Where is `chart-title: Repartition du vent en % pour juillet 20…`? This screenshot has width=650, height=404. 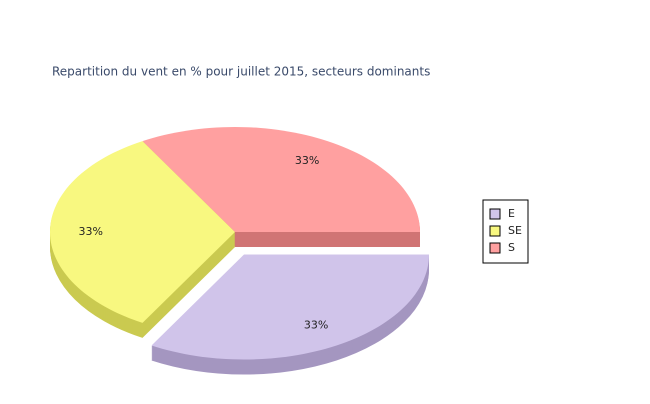 chart-title: Repartition du vent en % pour juillet 20… is located at coordinates (241, 72).